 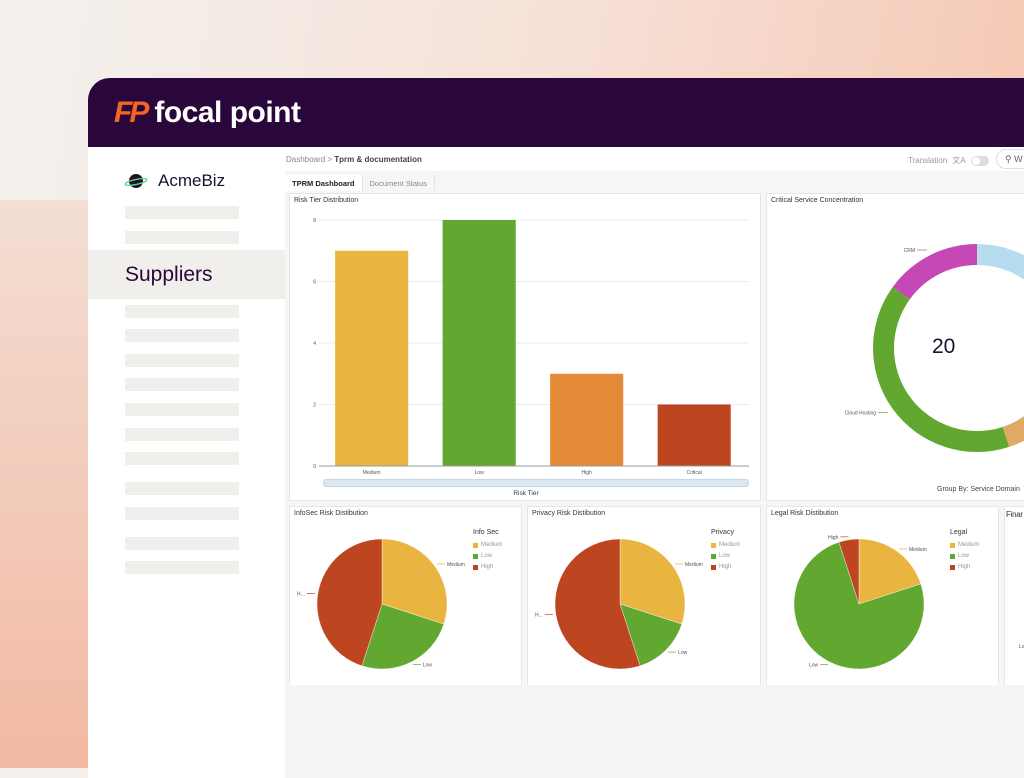 I want to click on breadcrumb: Dashboard > Tprm & documentation, so click(x=354, y=159).